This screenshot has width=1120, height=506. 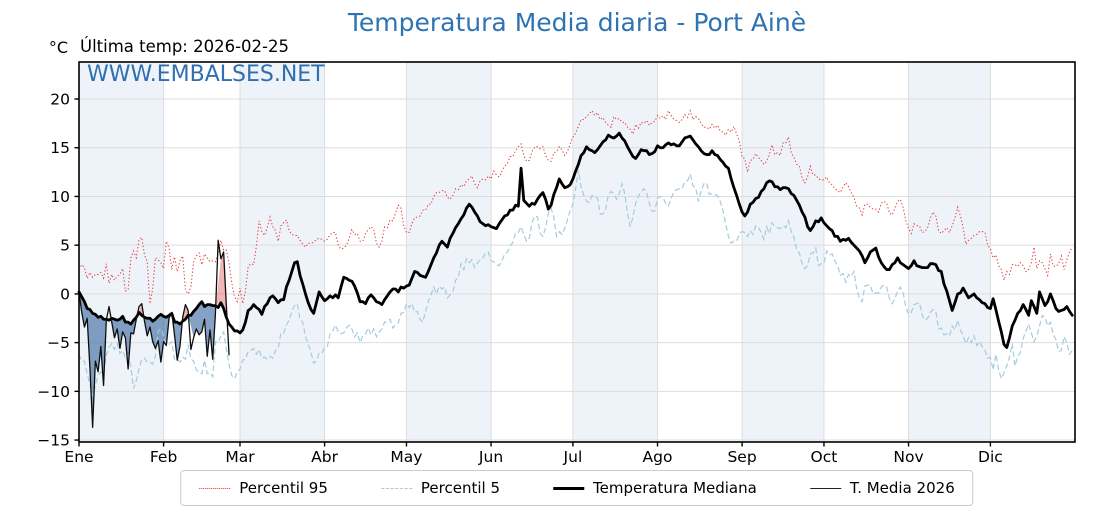 What do you see at coordinates (577, 22) in the screenshot?
I see `page-title: Temperatura Media diaria - Port Ainè` at bounding box center [577, 22].